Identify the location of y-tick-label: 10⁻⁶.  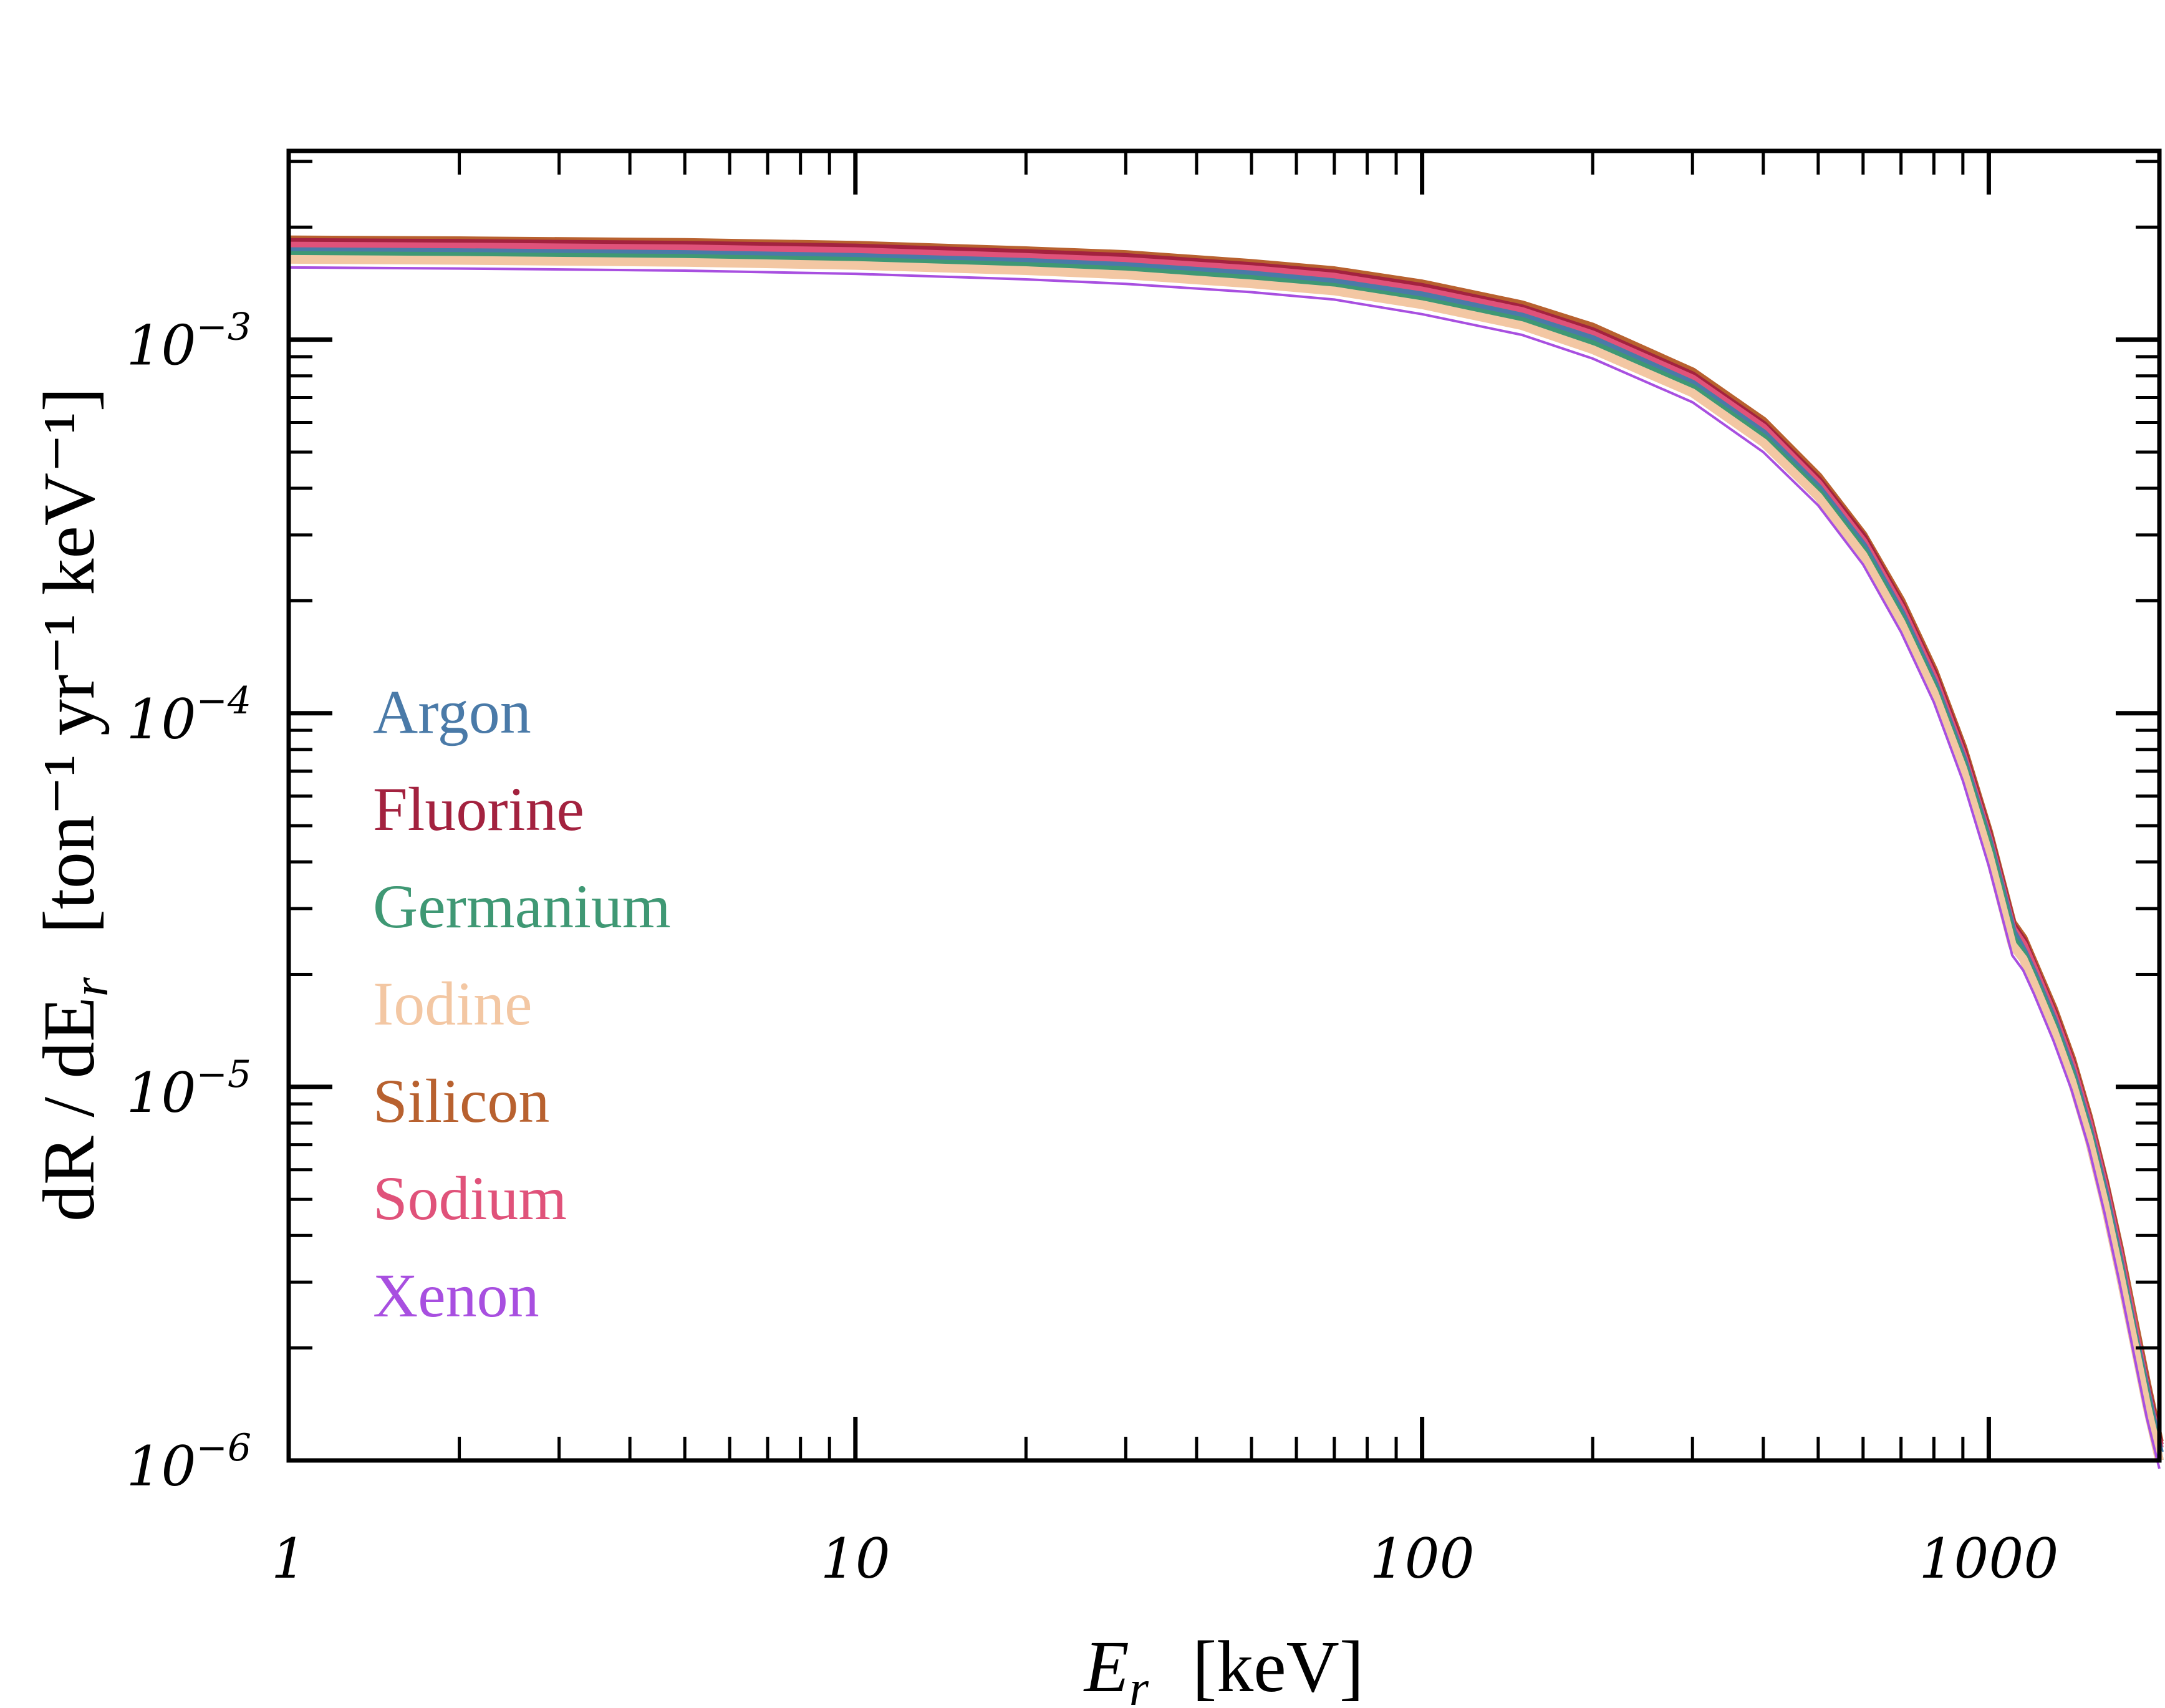
(189, 1462).